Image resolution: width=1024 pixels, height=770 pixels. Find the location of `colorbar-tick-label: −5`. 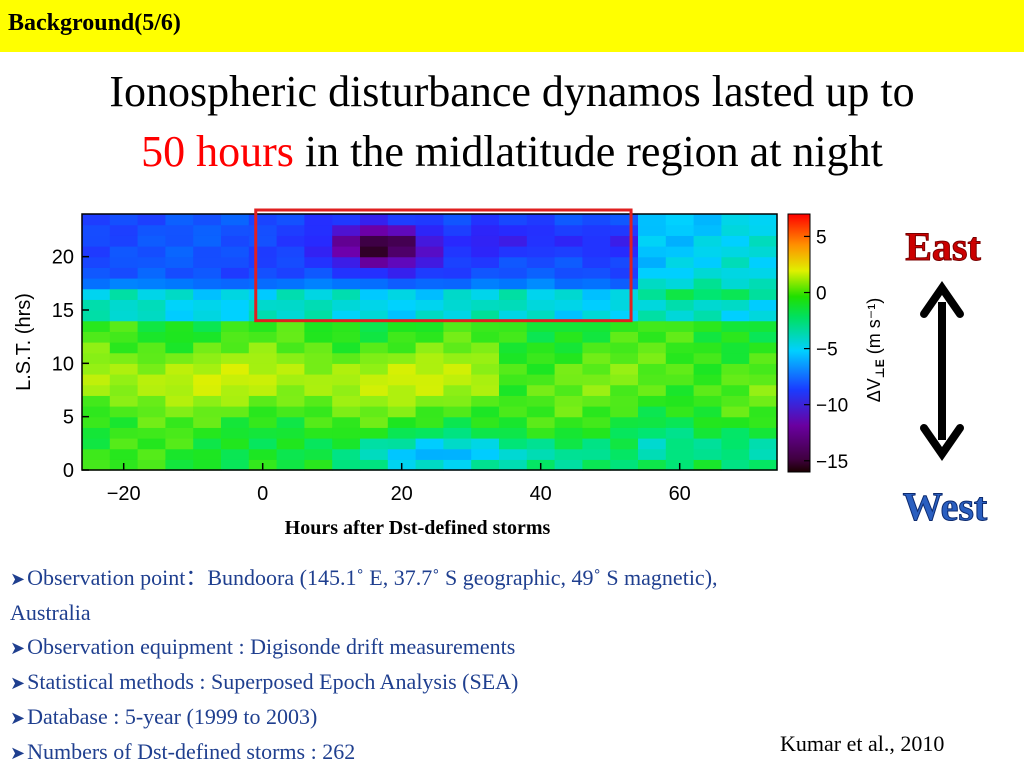

colorbar-tick-label: −5 is located at coordinates (827, 350).